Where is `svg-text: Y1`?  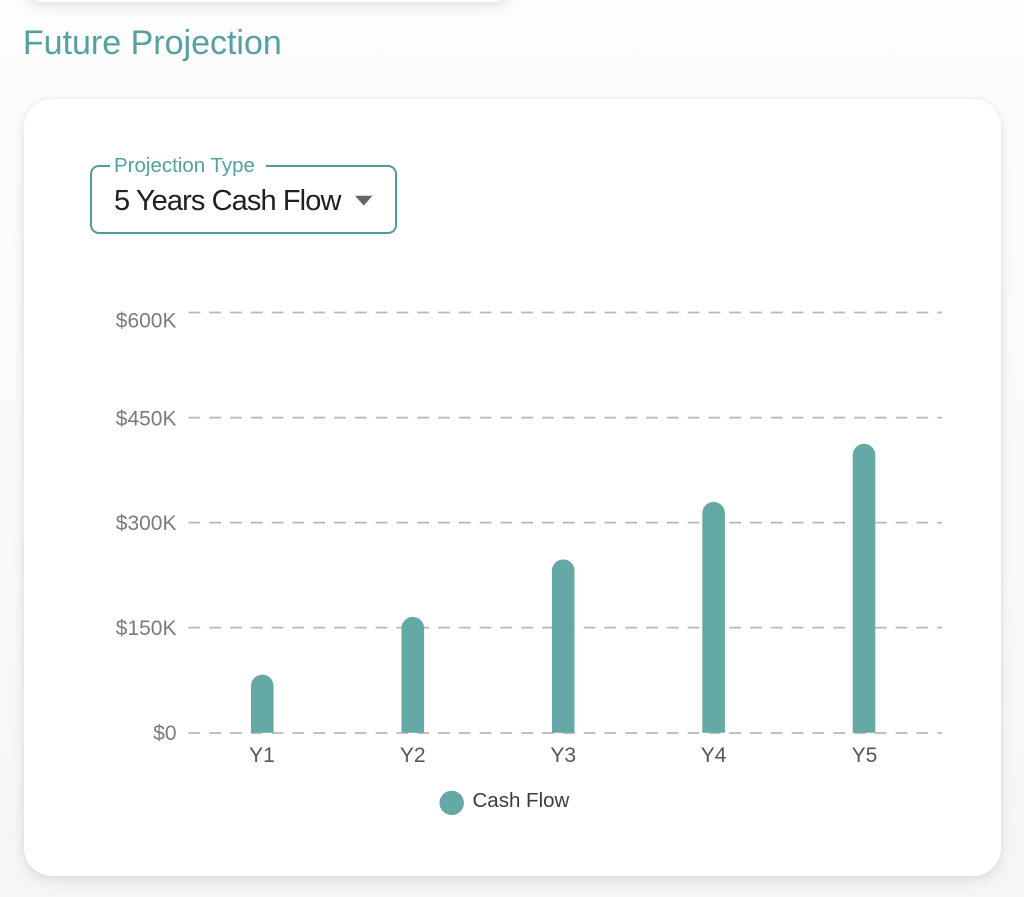
svg-text: Y1 is located at coordinates (262, 755).